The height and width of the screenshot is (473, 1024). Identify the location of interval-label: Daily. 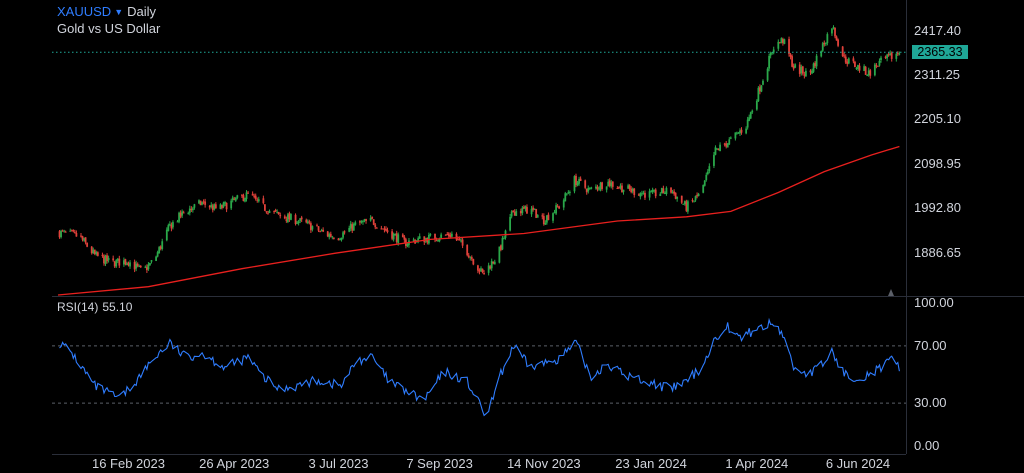
(142, 11).